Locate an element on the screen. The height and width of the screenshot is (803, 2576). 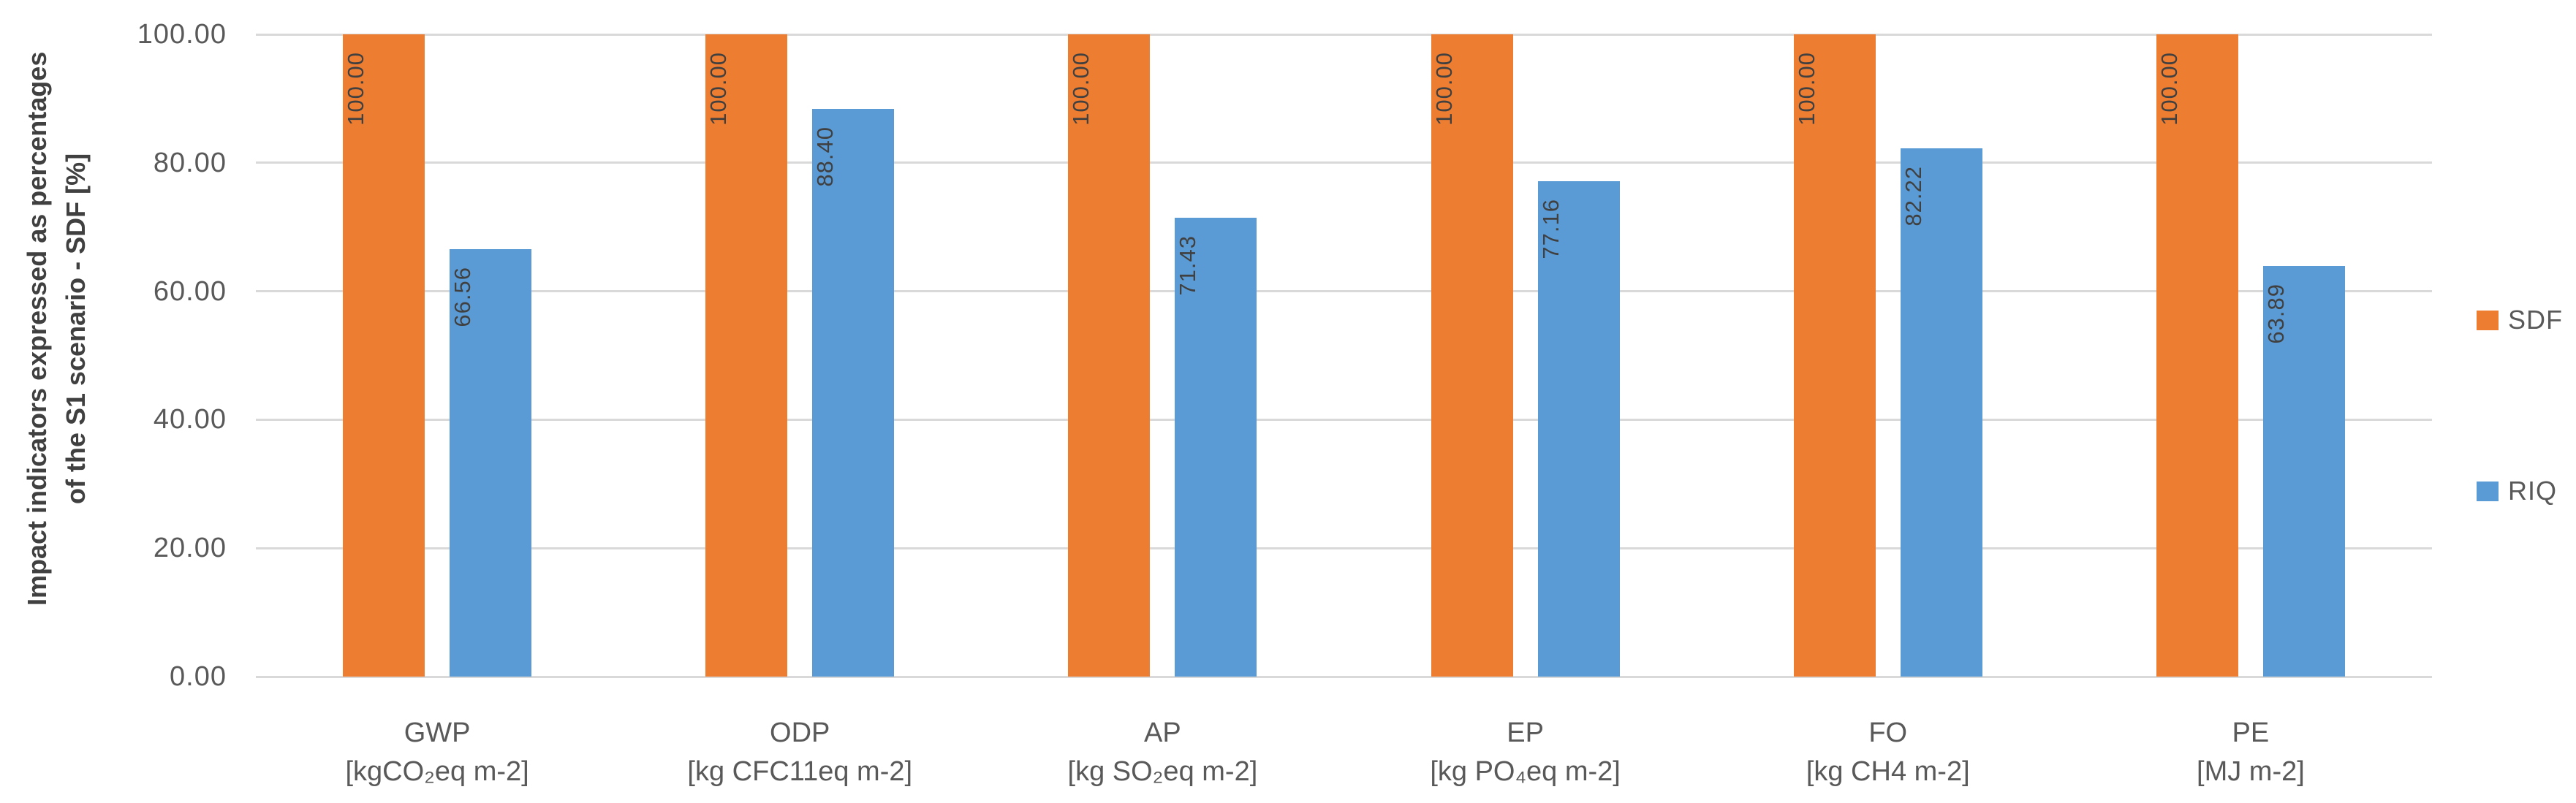
bar-group-fo: 100.00 82.22 is located at coordinates (1888, 355).